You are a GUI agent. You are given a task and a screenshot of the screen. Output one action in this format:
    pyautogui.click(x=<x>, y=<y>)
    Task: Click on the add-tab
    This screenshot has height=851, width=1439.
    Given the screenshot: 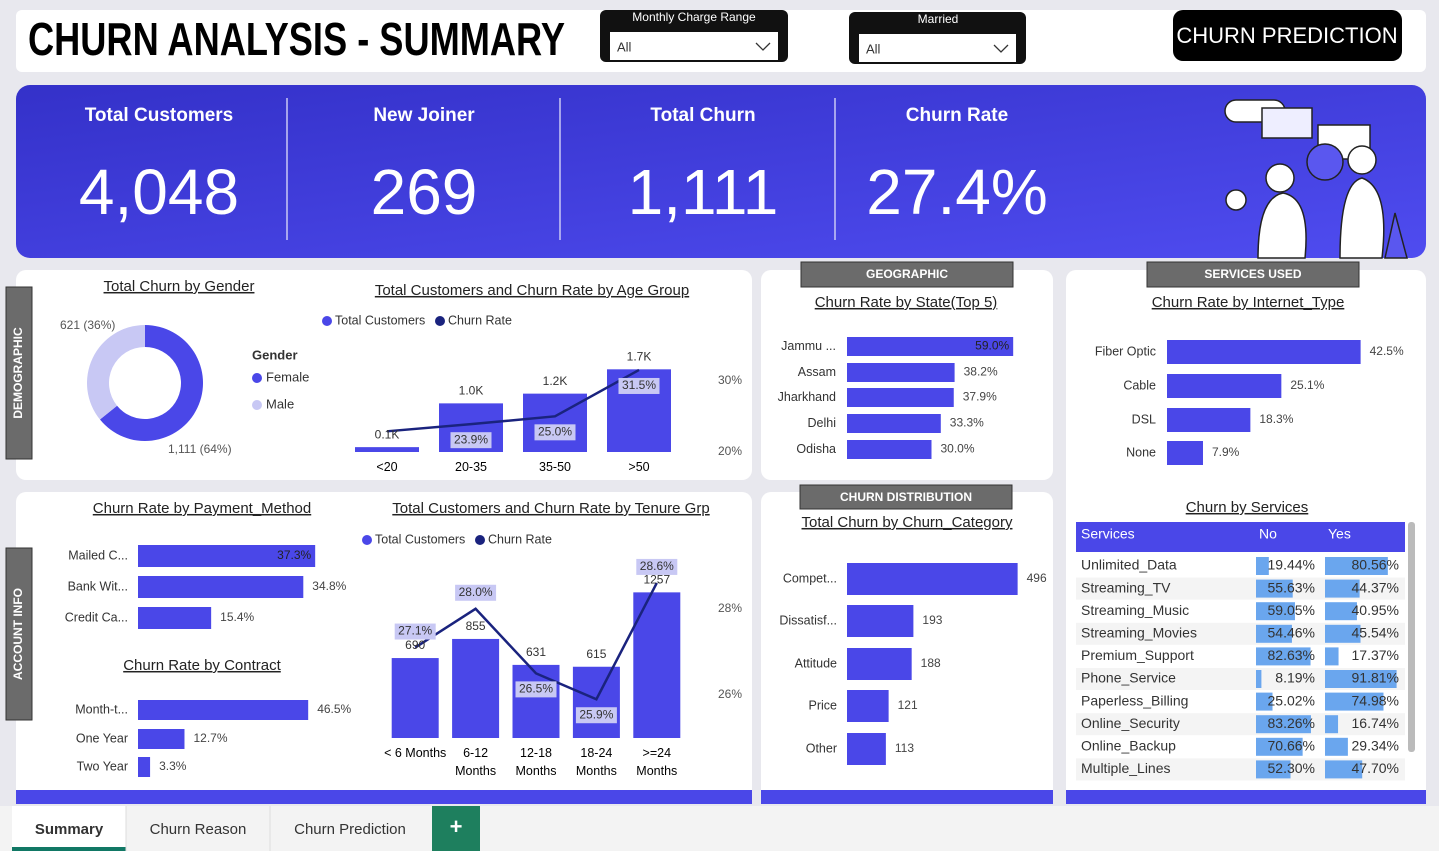 What is the action you would take?
    pyautogui.click(x=456, y=828)
    